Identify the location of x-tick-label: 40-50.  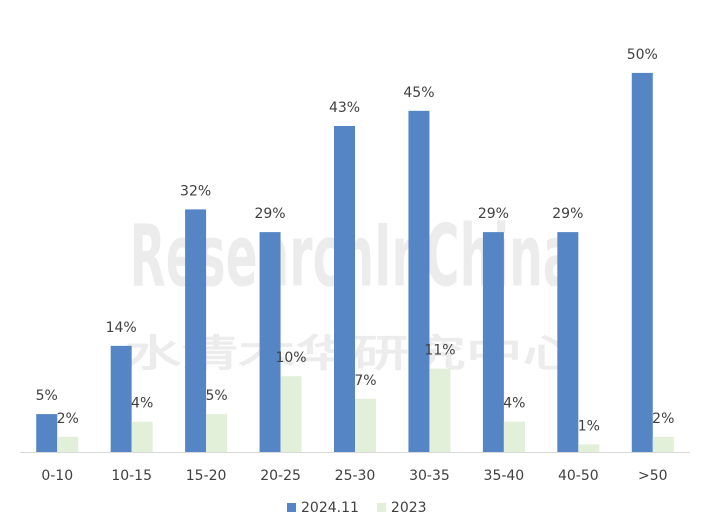
(578, 476).